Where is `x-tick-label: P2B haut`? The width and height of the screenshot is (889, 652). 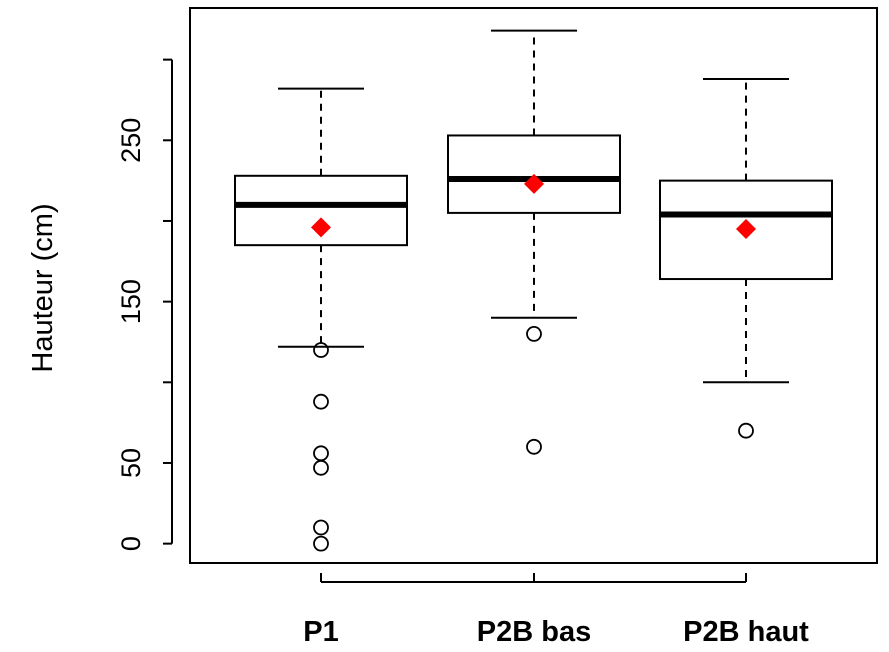
x-tick-label: P2B haut is located at coordinates (746, 632).